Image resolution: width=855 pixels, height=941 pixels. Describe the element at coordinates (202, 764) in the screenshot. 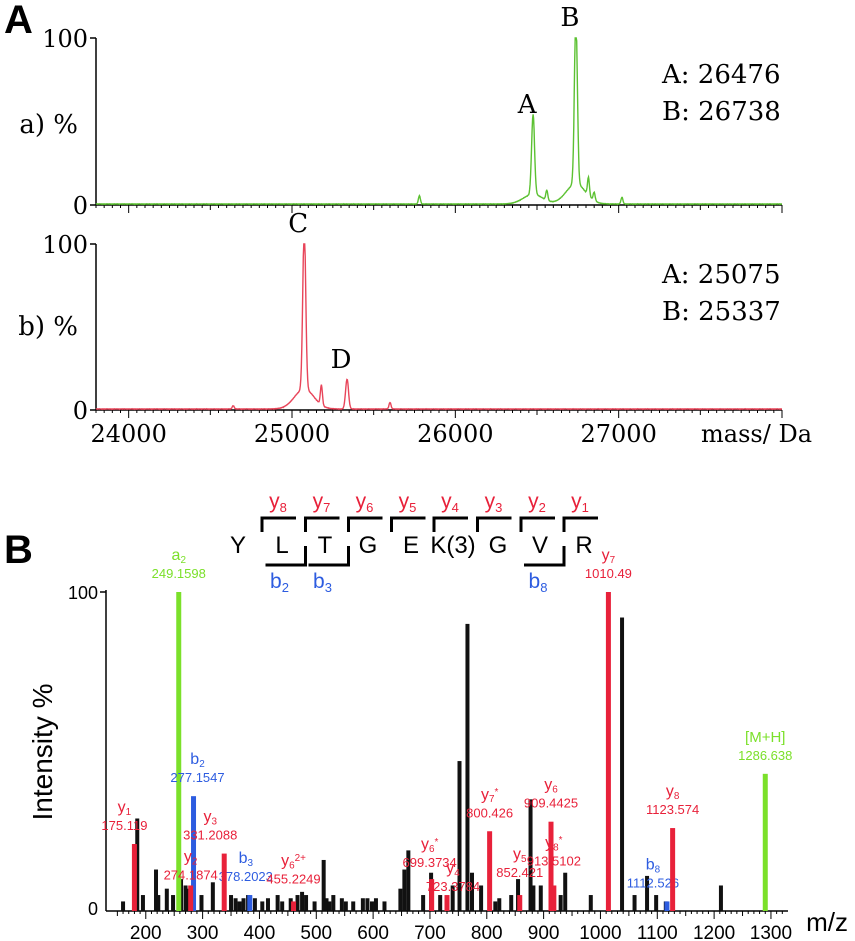

I see `peak-ion-label-1-sub: 2` at that location.